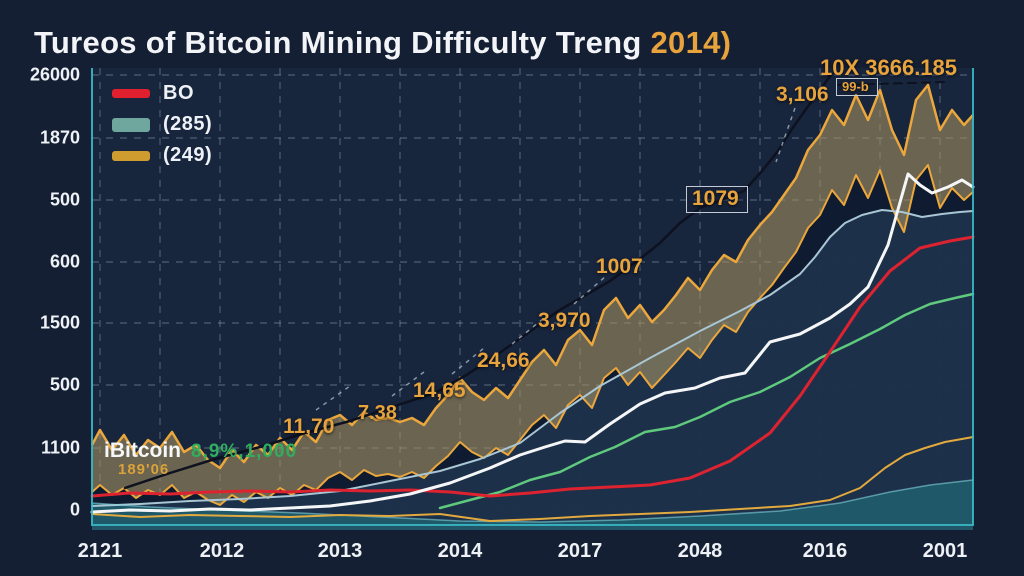 The image size is (1024, 576). Describe the element at coordinates (59, 322) in the screenshot. I see `y-axis-tick: 1500` at that location.